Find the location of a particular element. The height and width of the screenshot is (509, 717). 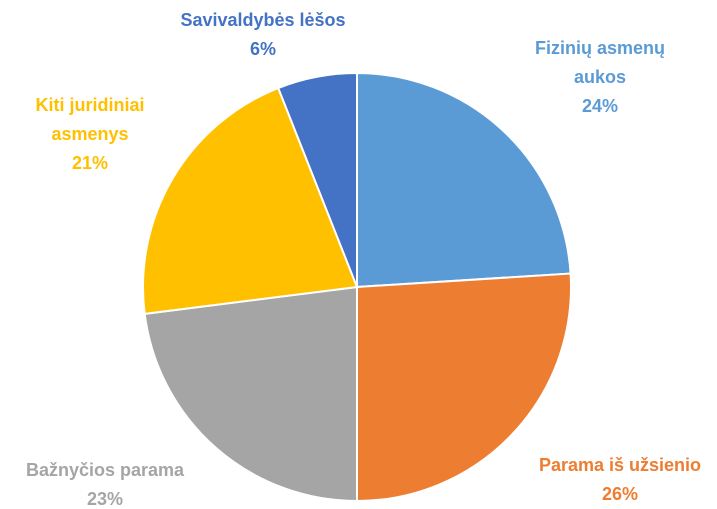

slice-label: Fizinių asmenų aukos 24% is located at coordinates (600, 77).